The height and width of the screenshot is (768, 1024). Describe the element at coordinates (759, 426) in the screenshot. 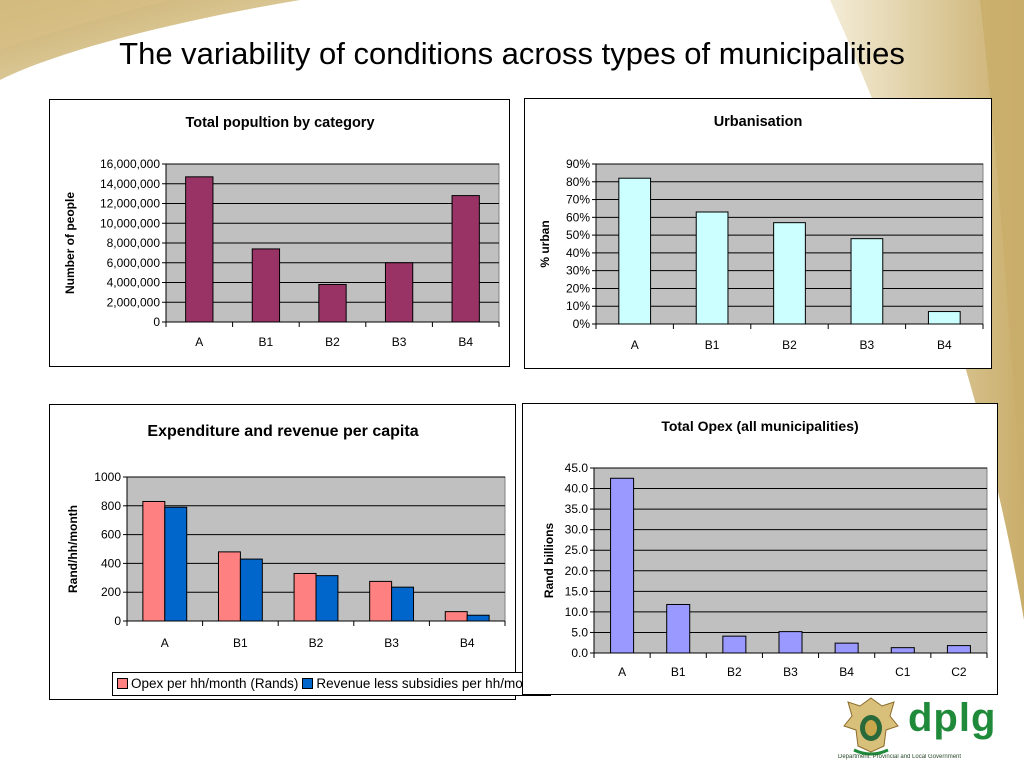

I see `chart-title: Total Opex (all municipalities)` at that location.